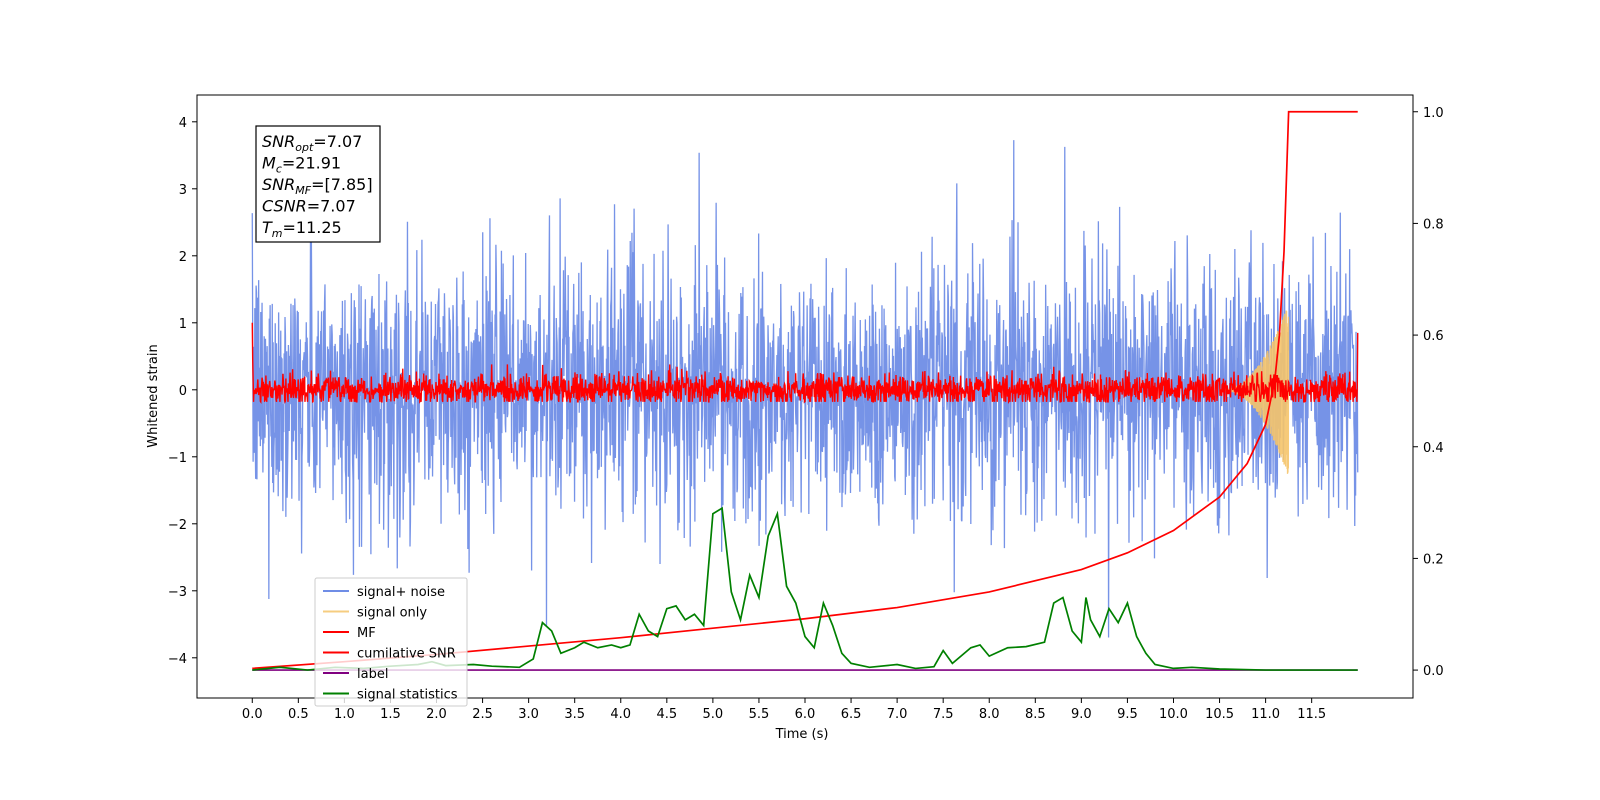 The height and width of the screenshot is (800, 1600). Describe the element at coordinates (183, 257) in the screenshot. I see `y-tick-label: 2` at that location.